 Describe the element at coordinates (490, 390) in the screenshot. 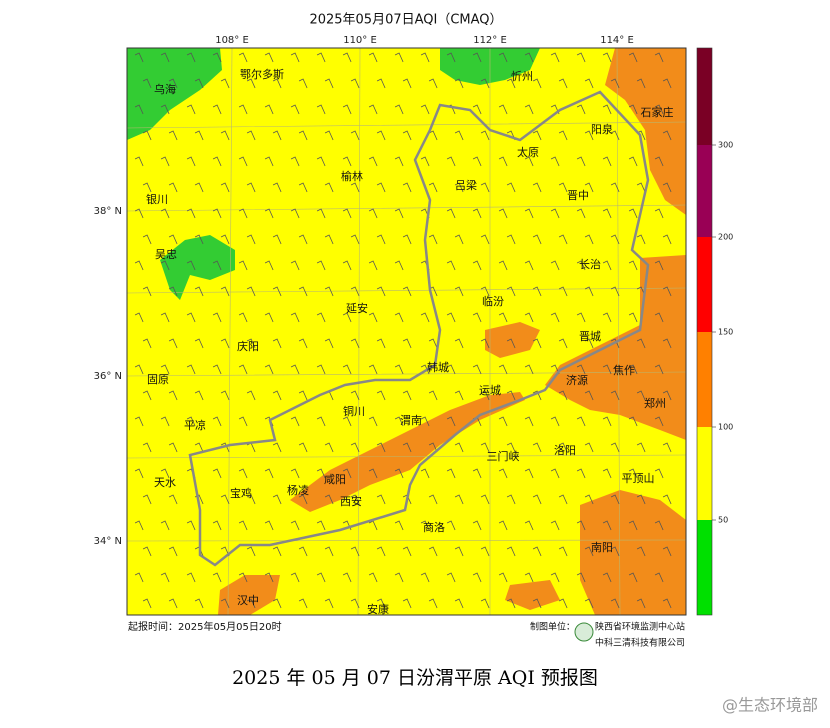

I see `city-label: 运城` at that location.